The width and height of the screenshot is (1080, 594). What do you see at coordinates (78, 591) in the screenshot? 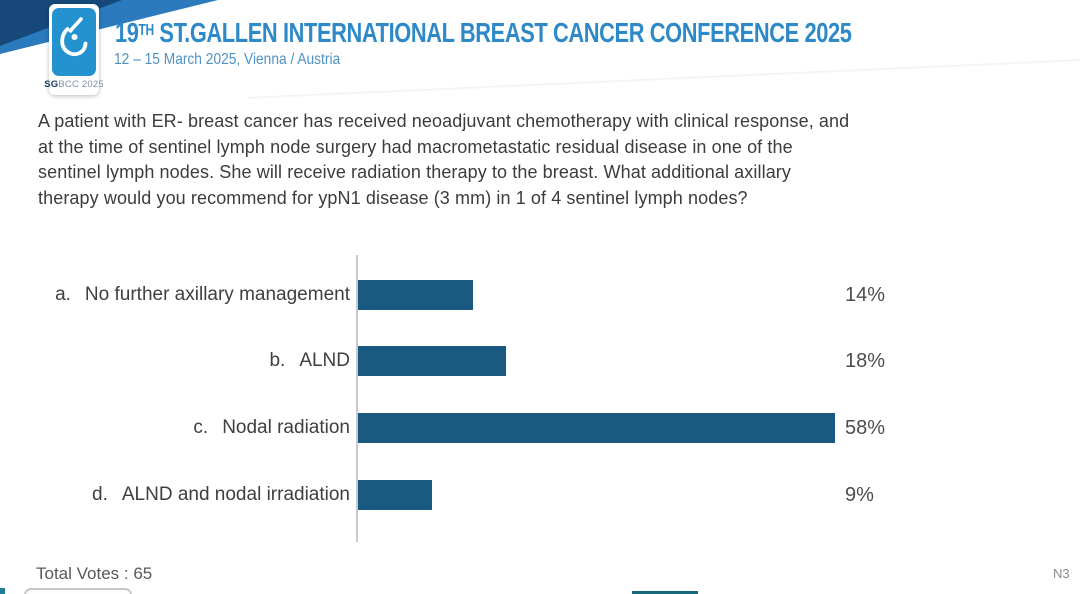
I see `partial-button` at bounding box center [78, 591].